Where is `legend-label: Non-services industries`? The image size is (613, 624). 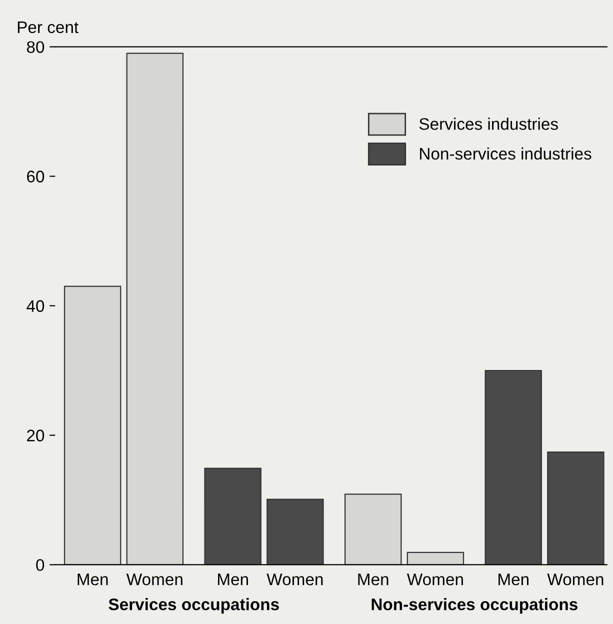
legend-label: Non-services industries is located at coordinates (506, 153).